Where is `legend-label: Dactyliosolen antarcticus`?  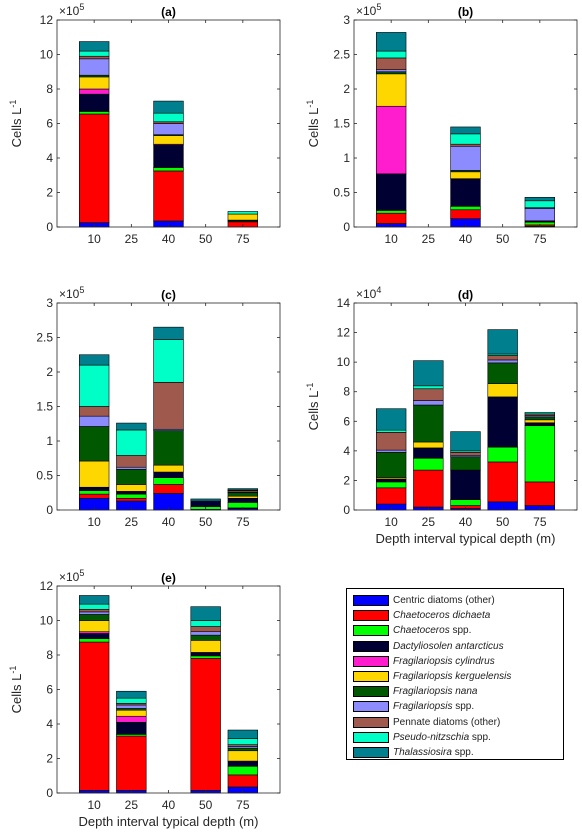
legend-label: Dactyliosolen antarcticus is located at coordinates (448, 646).